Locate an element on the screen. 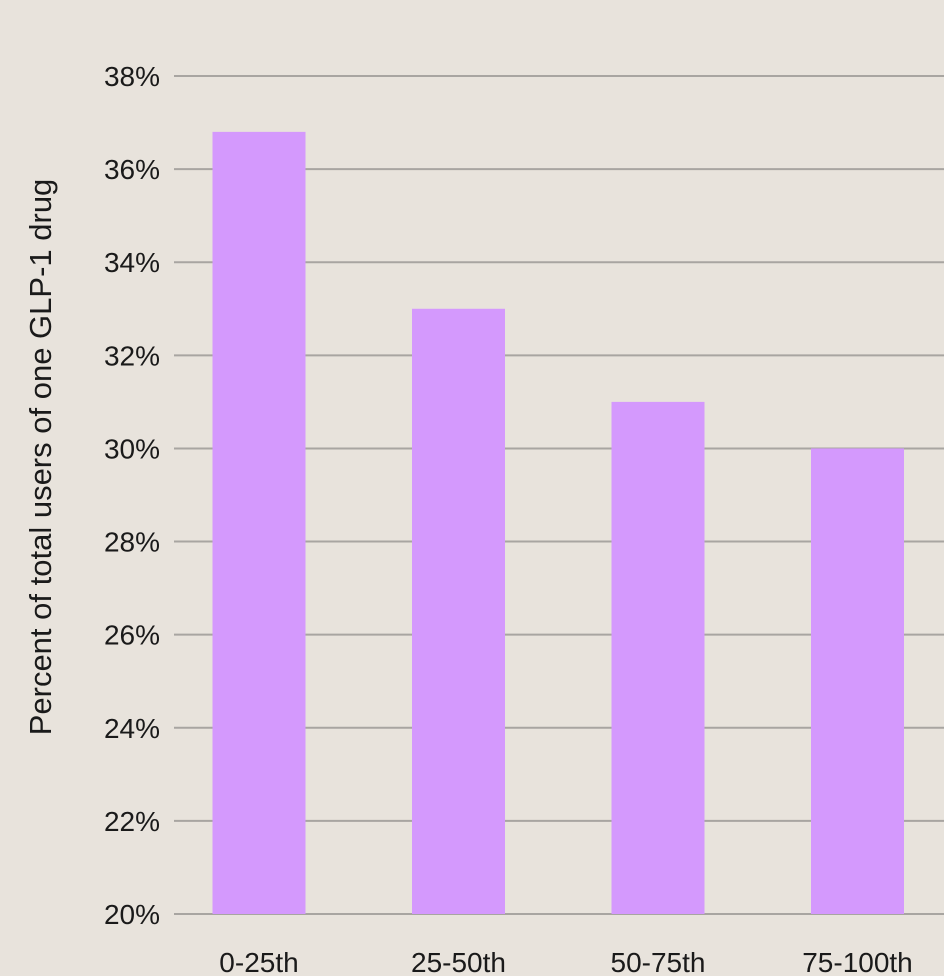 The width and height of the screenshot is (944, 976). y-tick-label: 20% is located at coordinates (132, 914).